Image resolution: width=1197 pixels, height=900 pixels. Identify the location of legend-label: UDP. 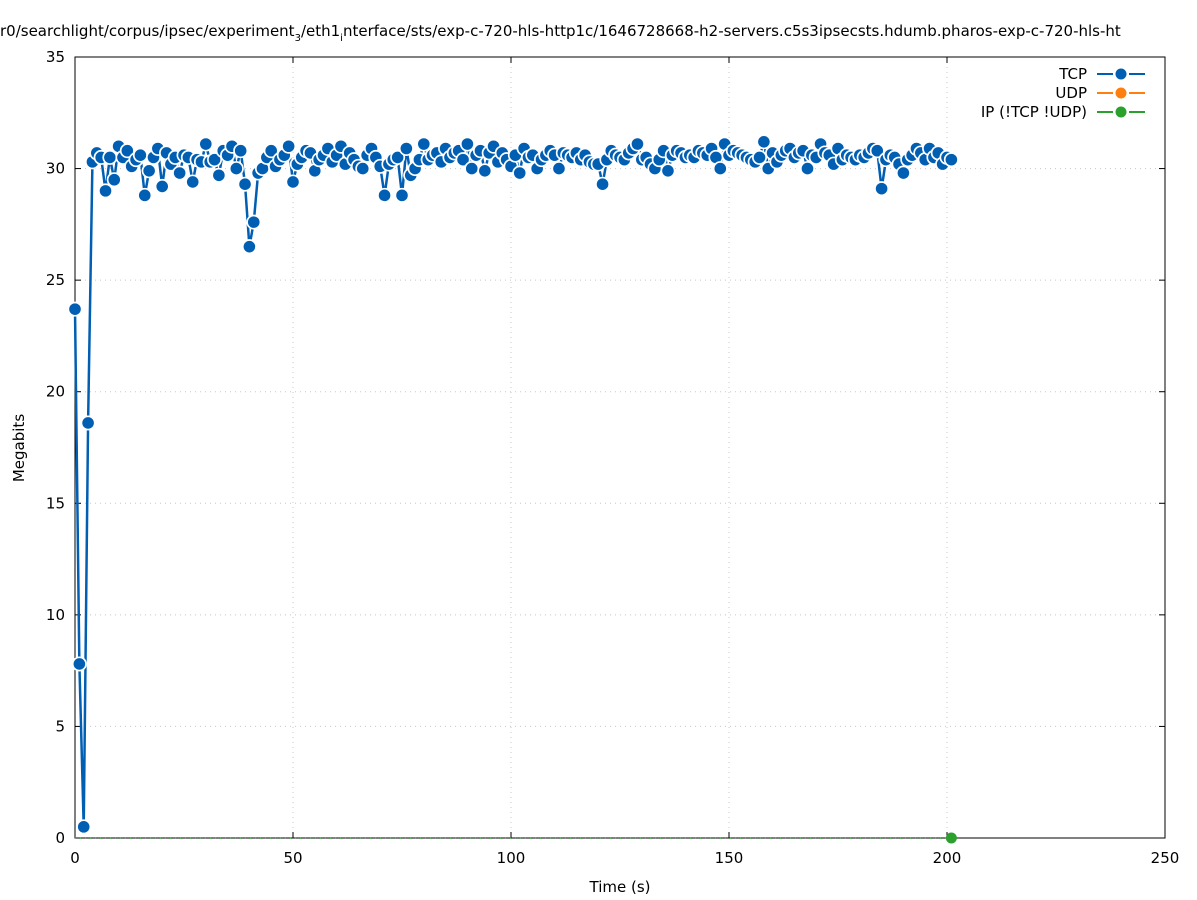
(1071, 93).